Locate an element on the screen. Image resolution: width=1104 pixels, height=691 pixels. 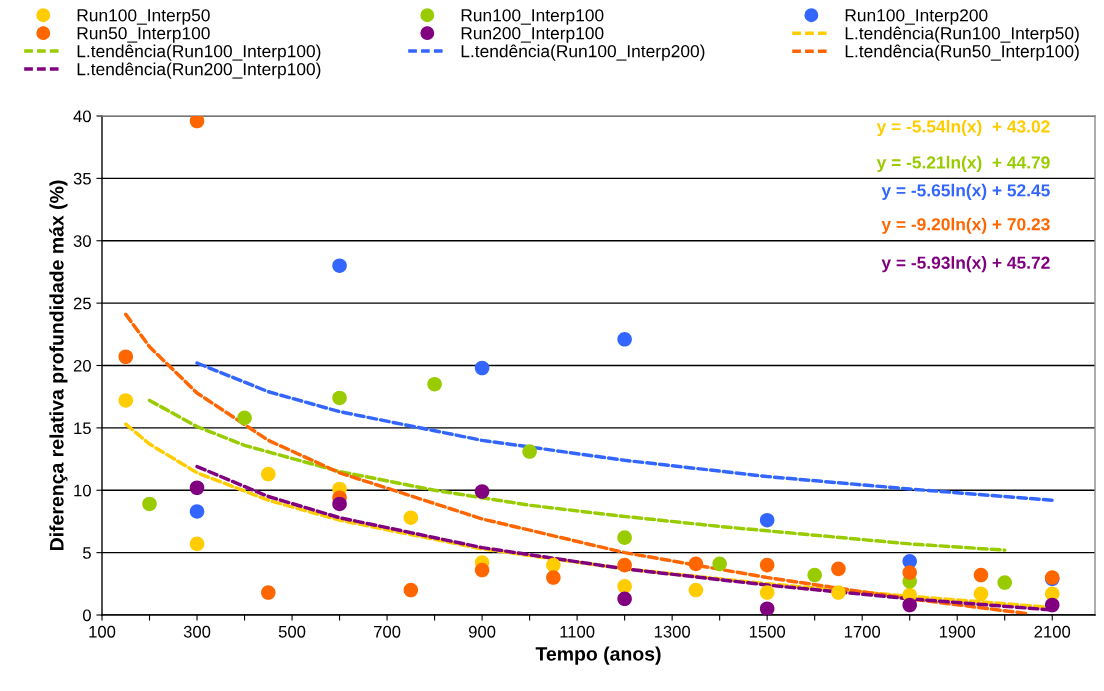
y-tick-label: 30 is located at coordinates (82, 241).